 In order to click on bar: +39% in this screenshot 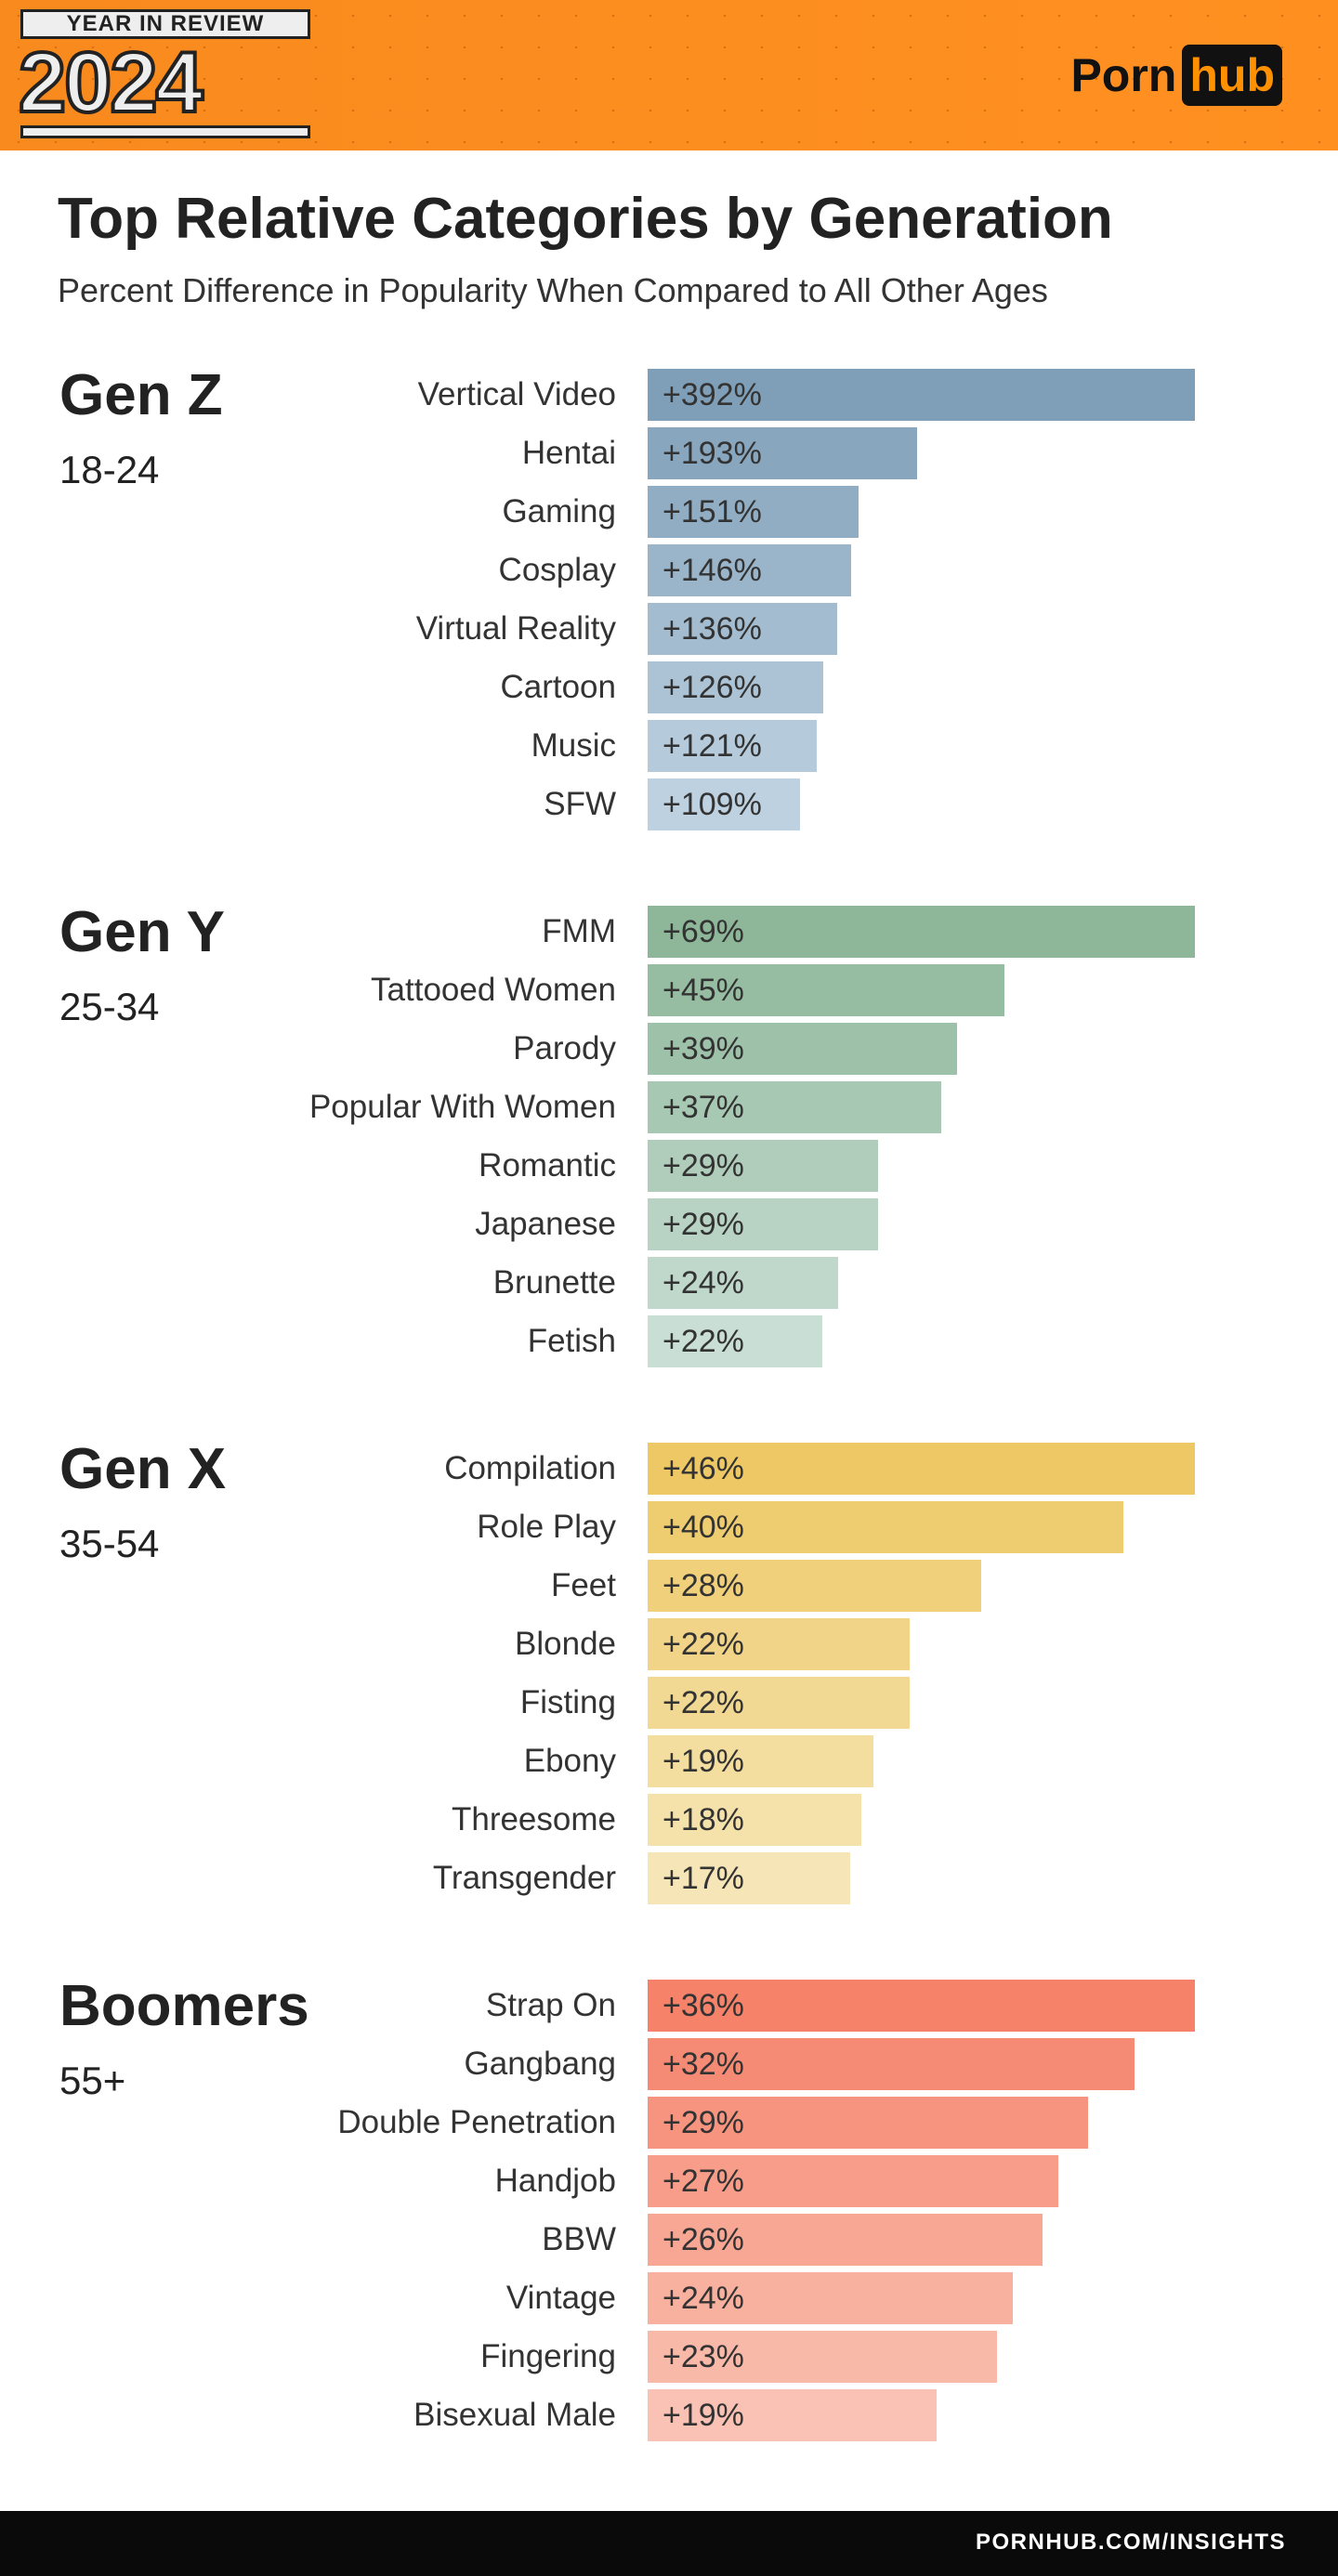, I will do `click(802, 1049)`.